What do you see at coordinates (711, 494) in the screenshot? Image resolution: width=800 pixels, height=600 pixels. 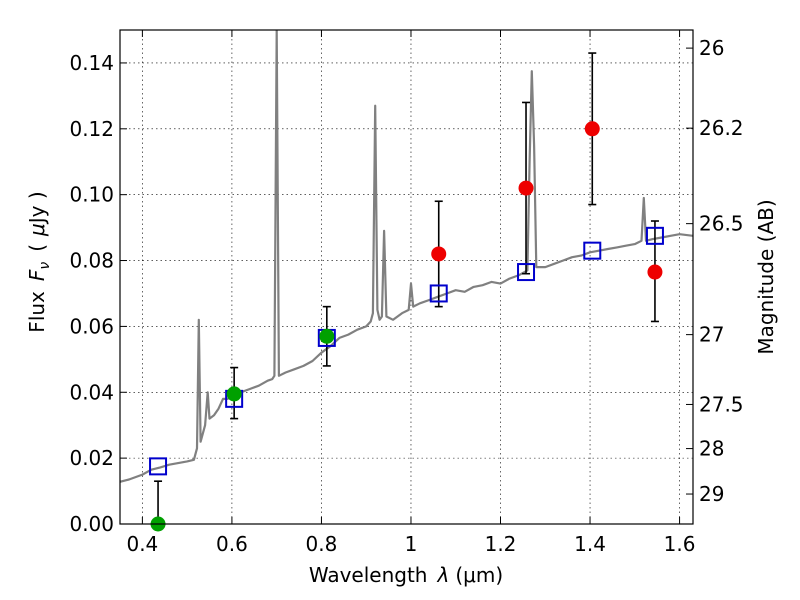 I see `y2-tick-label: 29` at bounding box center [711, 494].